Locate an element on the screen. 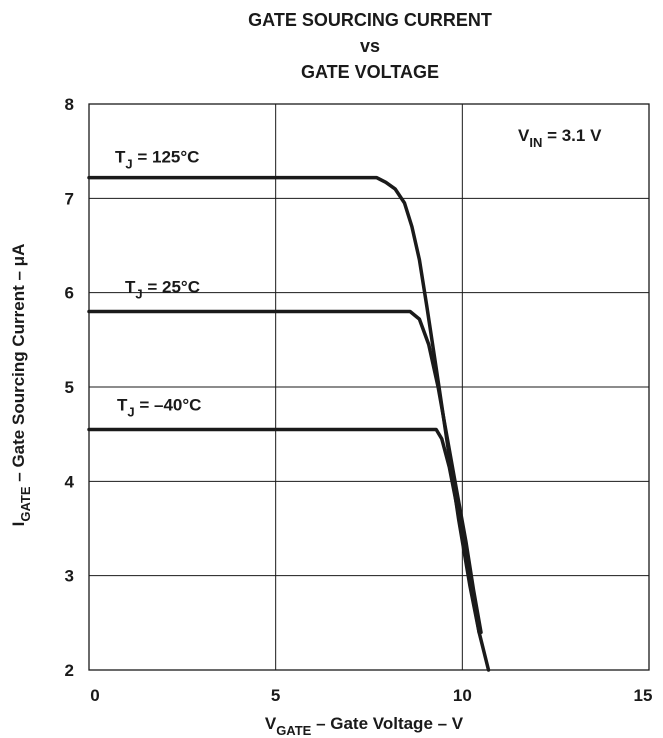  y-tick-label: 4 is located at coordinates (70, 481).